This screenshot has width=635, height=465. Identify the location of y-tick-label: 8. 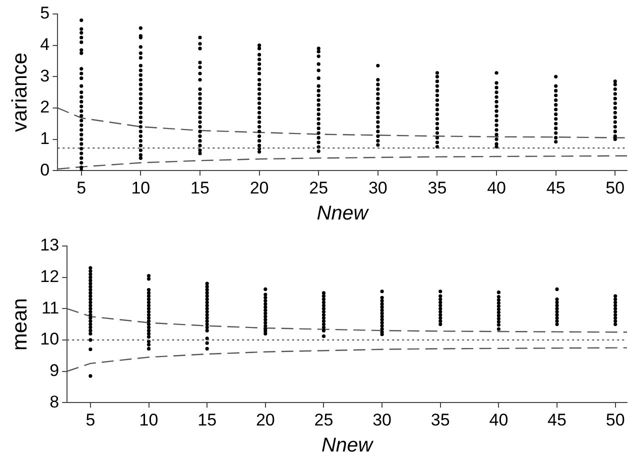
(55, 402).